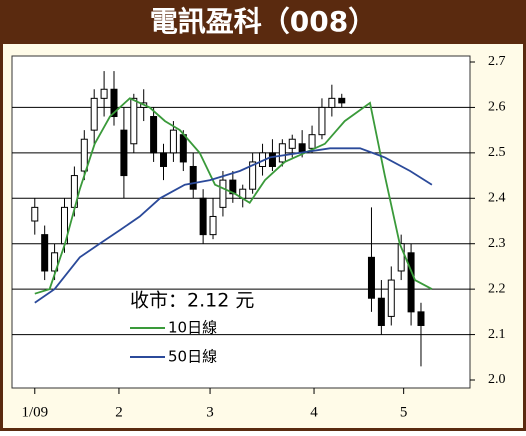 This screenshot has width=526, height=436. Describe the element at coordinates (497, 152) in the screenshot. I see `y-tick-label: 2.5` at that location.